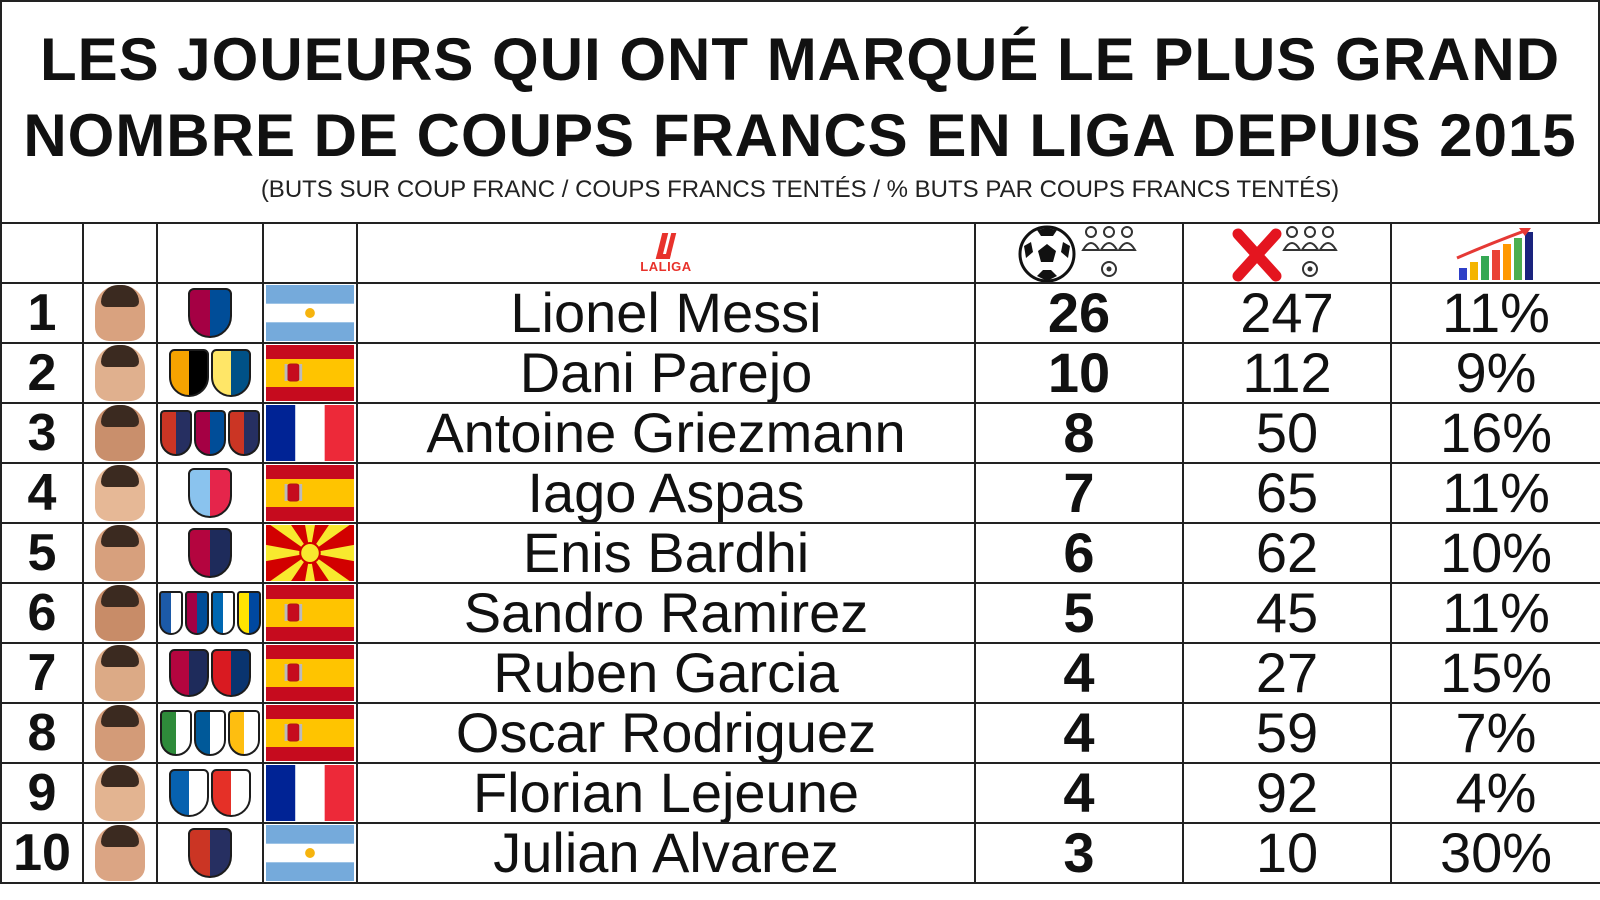  What do you see at coordinates (800, 793) in the screenshot?
I see `table-row: 9 Florian Lejeune 4 92 4%` at bounding box center [800, 793].